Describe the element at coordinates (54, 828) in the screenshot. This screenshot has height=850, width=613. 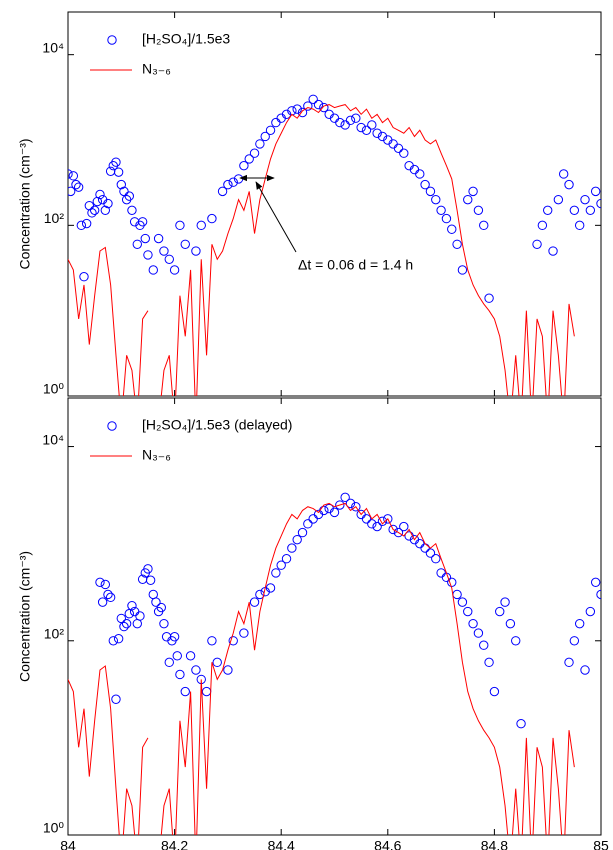
I see `y-tick-label: 10⁰` at that location.